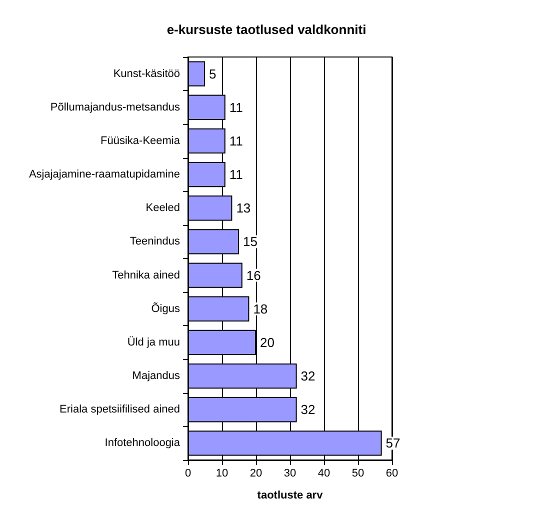  What do you see at coordinates (140, 140) in the screenshot?
I see `y-tick-label: Füüsika-Keemia` at bounding box center [140, 140].